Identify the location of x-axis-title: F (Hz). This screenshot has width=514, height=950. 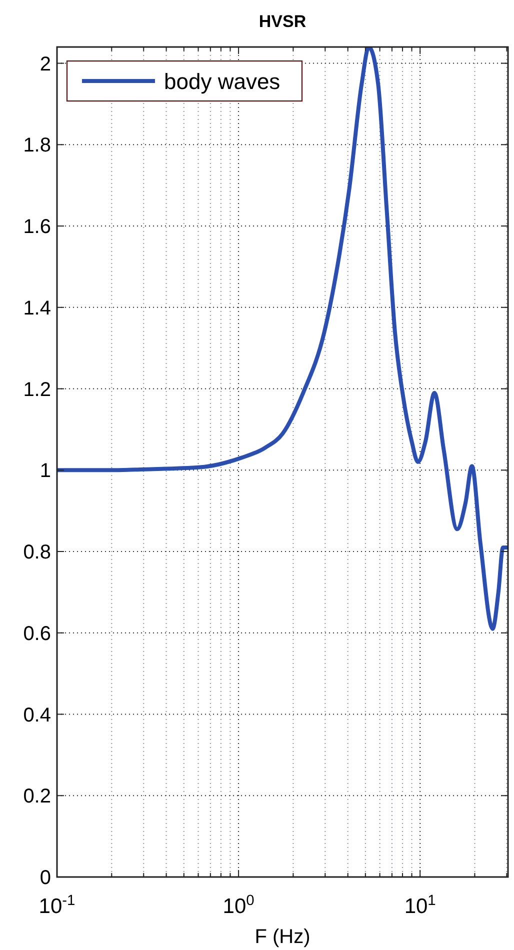
(282, 937).